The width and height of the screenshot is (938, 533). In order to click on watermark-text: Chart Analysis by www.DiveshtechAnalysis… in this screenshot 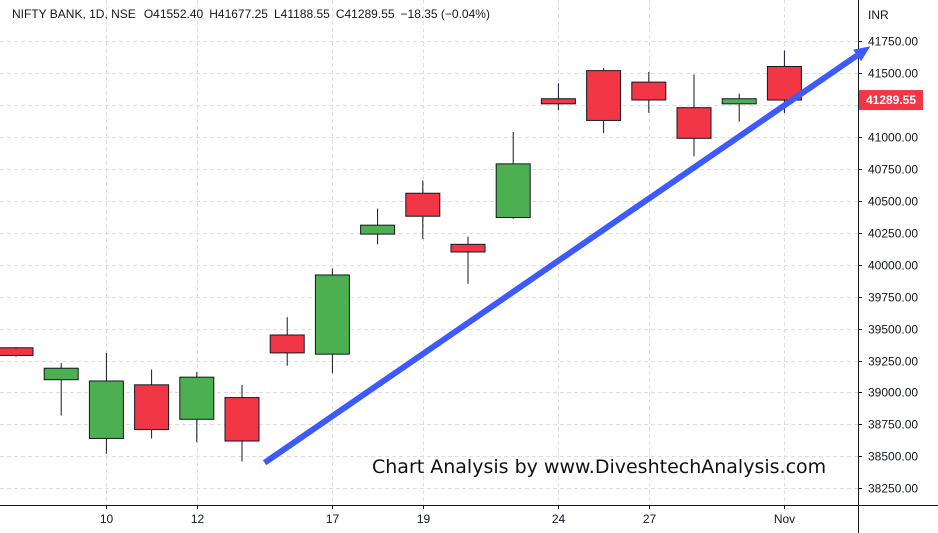, I will do `click(599, 467)`.